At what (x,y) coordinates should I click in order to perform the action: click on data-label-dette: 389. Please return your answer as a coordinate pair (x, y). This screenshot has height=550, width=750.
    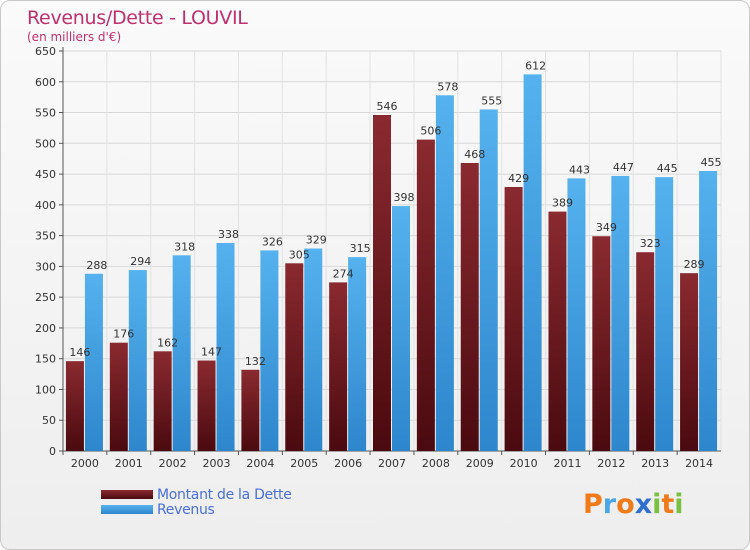
    Looking at the image, I should click on (562, 203).